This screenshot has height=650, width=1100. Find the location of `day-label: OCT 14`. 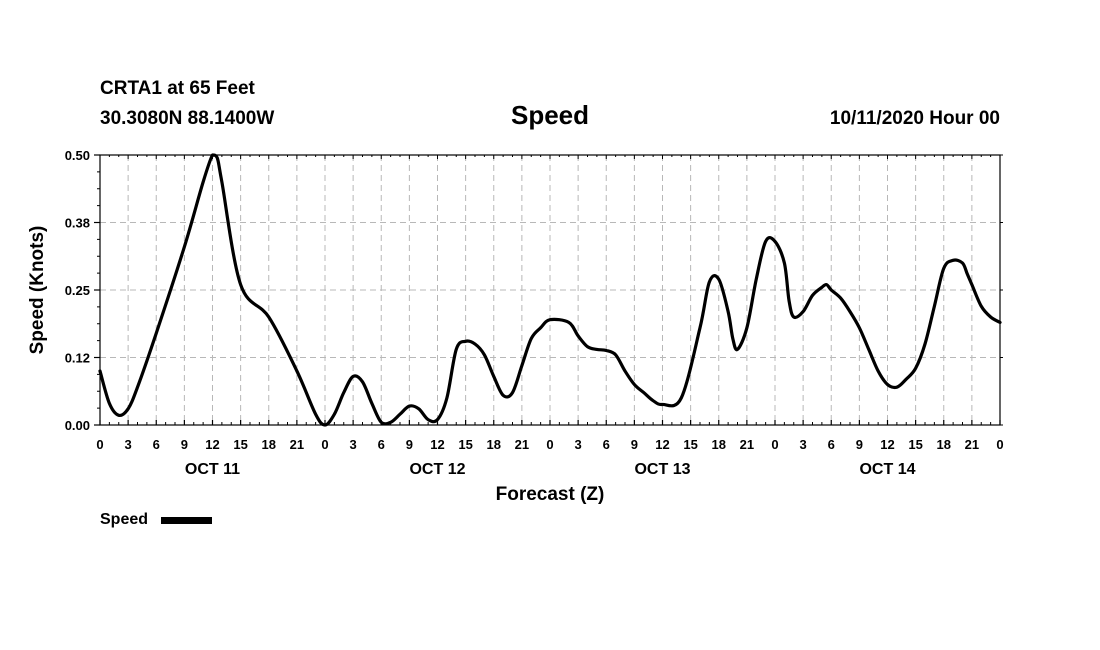

day-label: OCT 14 is located at coordinates (887, 469).